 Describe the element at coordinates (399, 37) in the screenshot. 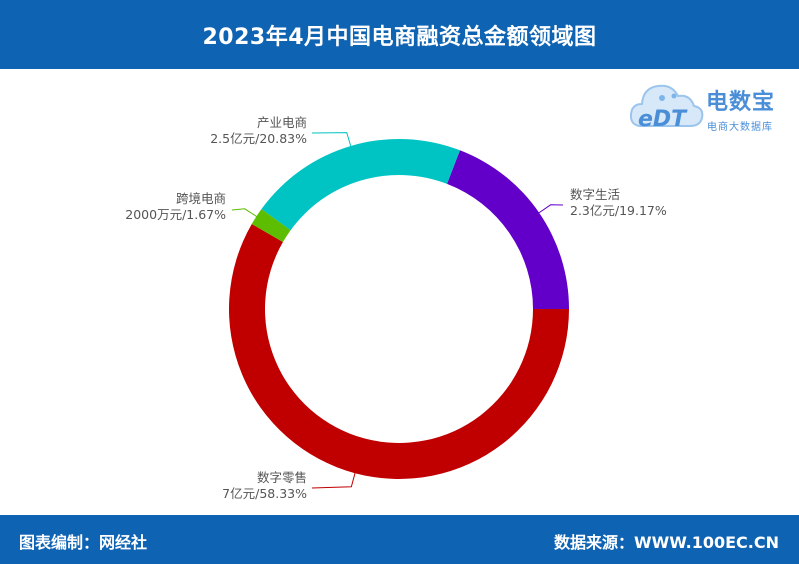

I see `chart-title: 2023年4月中国电商融资总金额领域图` at that location.